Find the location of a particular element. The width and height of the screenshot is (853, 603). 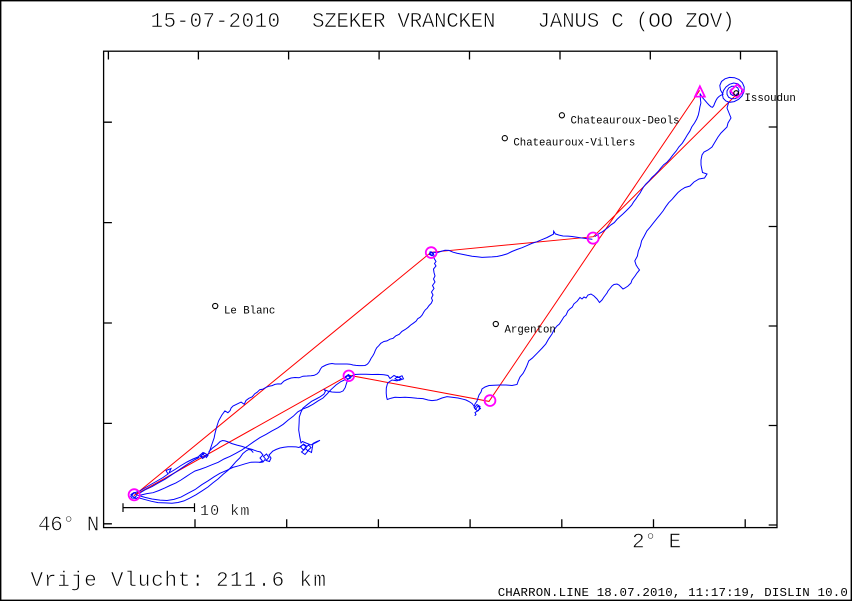

svg-text: 15-07-2010 is located at coordinates (216, 22).